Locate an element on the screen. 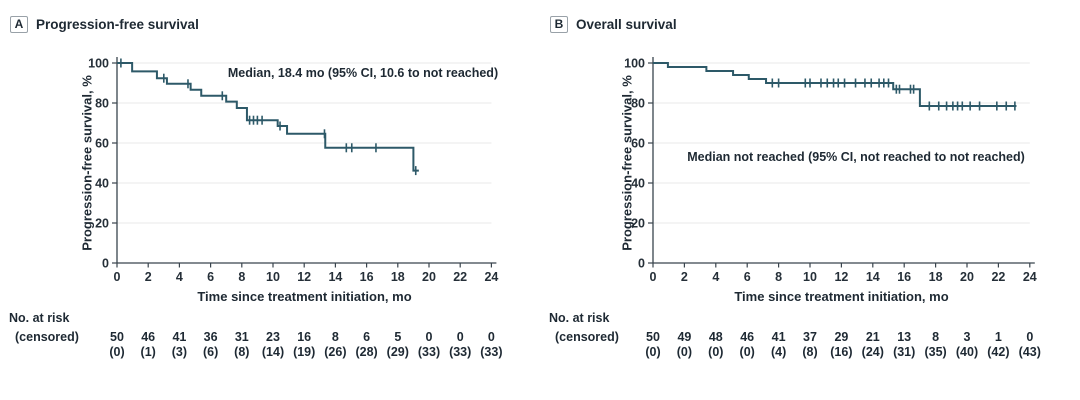 The height and width of the screenshot is (400, 1080). at-risk-count: 8 is located at coordinates (936, 337).